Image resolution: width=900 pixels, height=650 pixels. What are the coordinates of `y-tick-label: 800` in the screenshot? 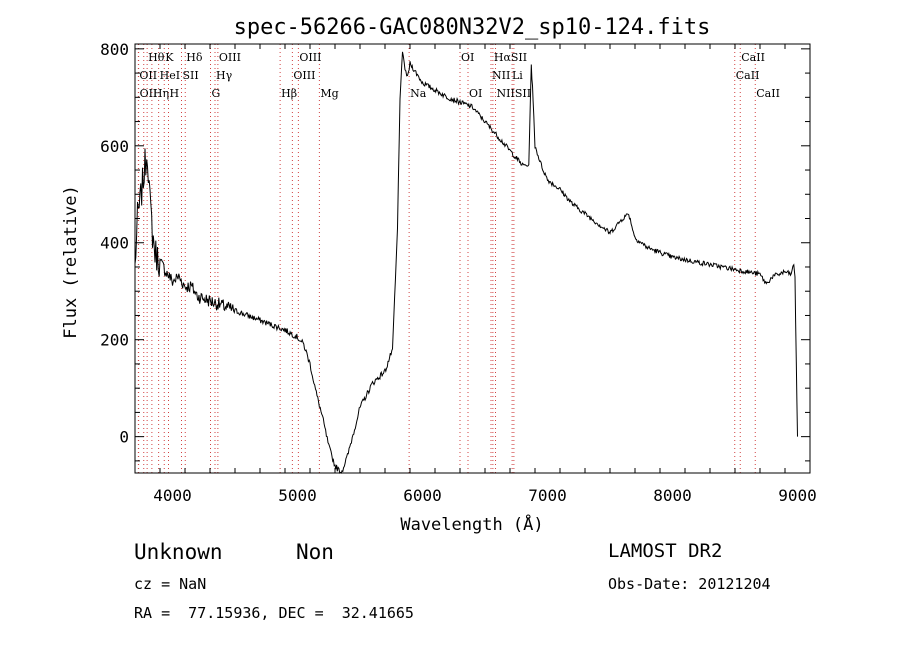 It's located at (114, 49).